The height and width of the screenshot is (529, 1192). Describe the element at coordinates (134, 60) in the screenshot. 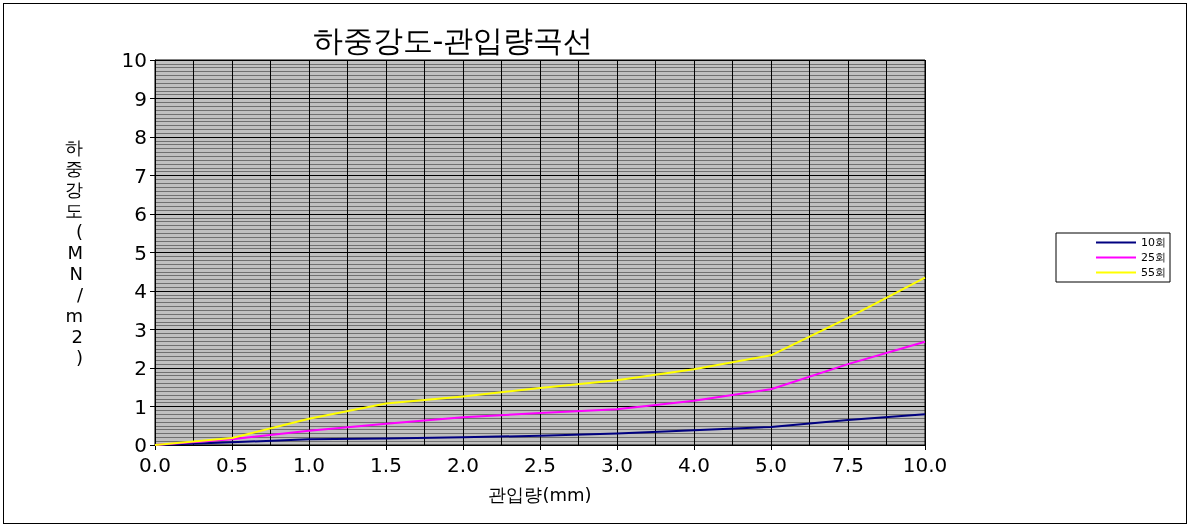

I see `y-tick-label: 10` at that location.